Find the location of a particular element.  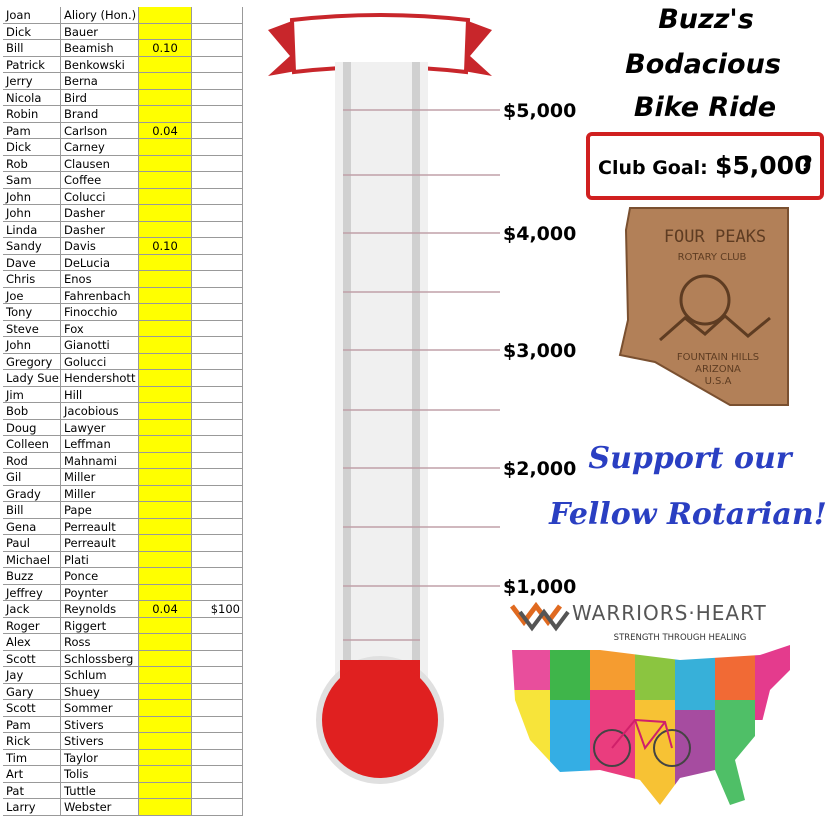

cell: Sommer is located at coordinates (100, 708).